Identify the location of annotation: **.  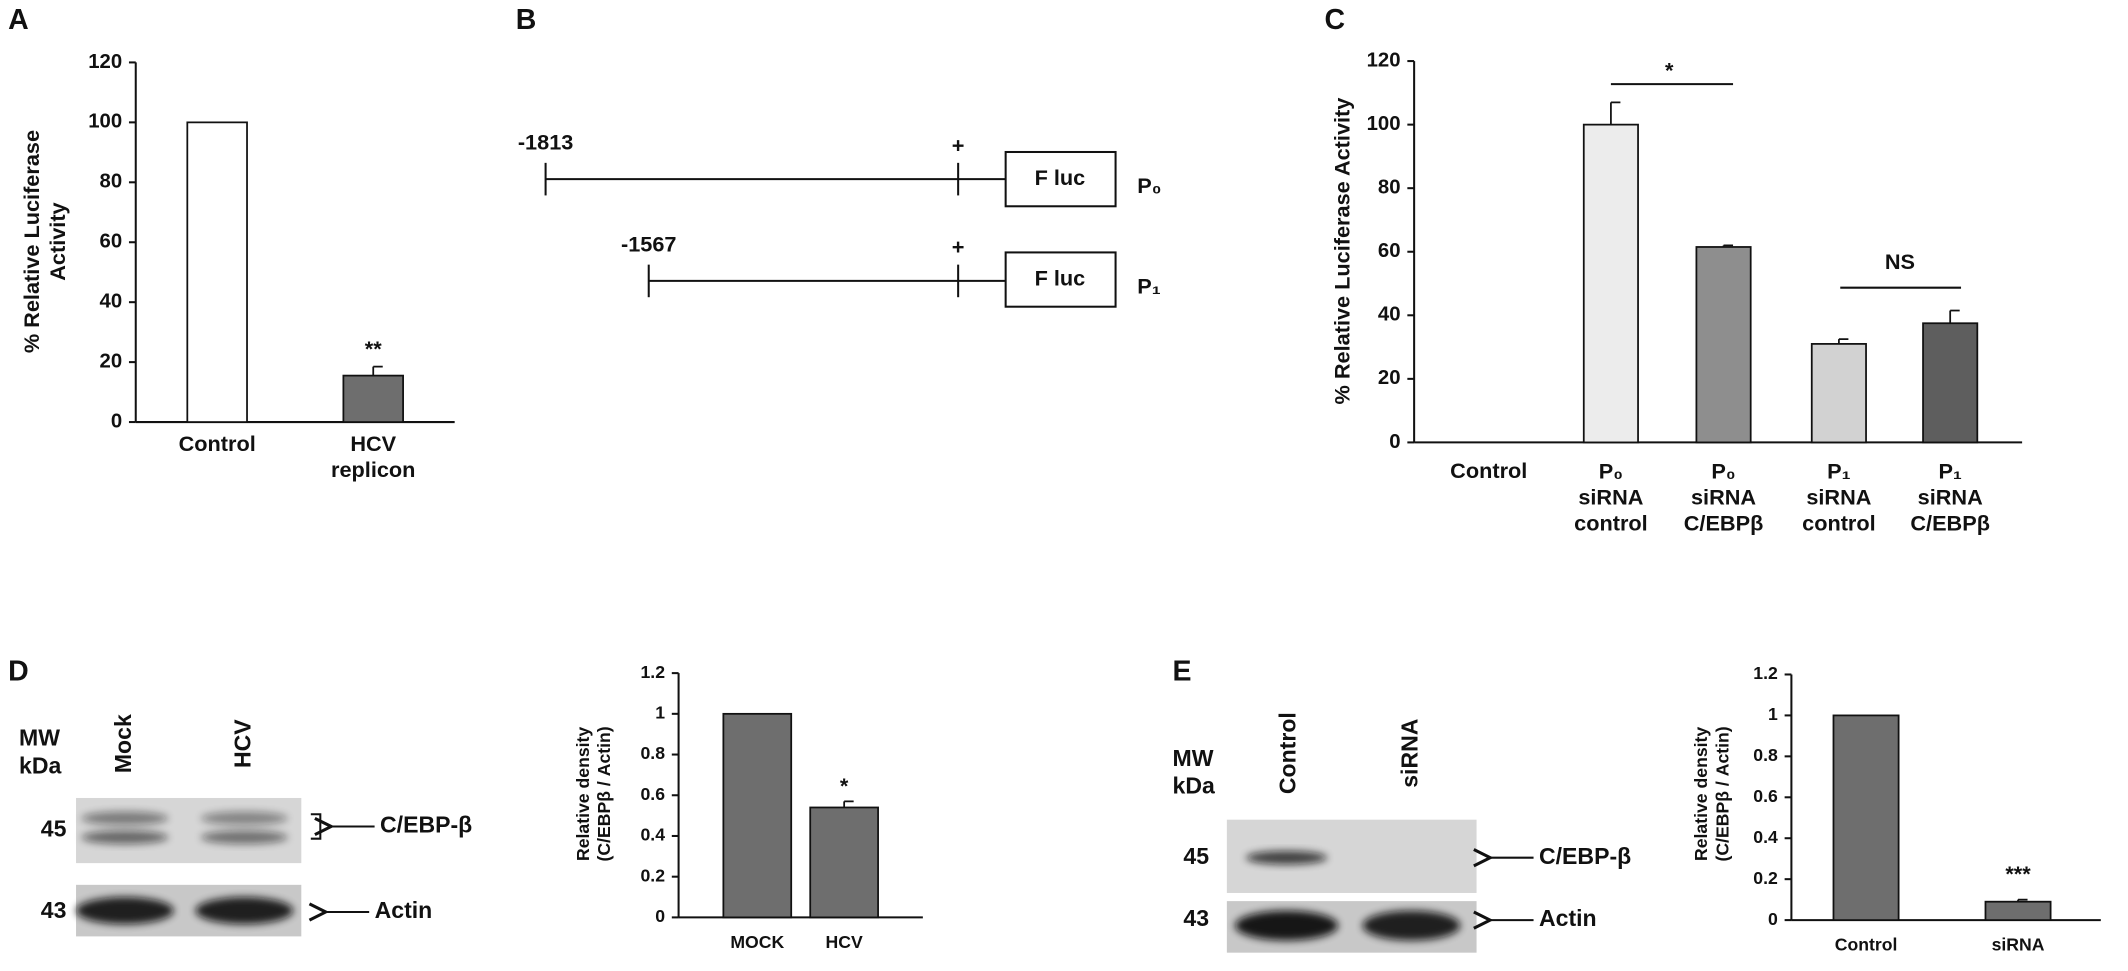
(373, 348).